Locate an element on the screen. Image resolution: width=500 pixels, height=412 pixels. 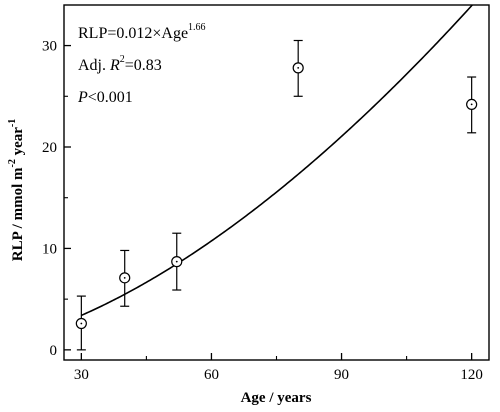
x-axis-title: Age / years is located at coordinates (276, 398).